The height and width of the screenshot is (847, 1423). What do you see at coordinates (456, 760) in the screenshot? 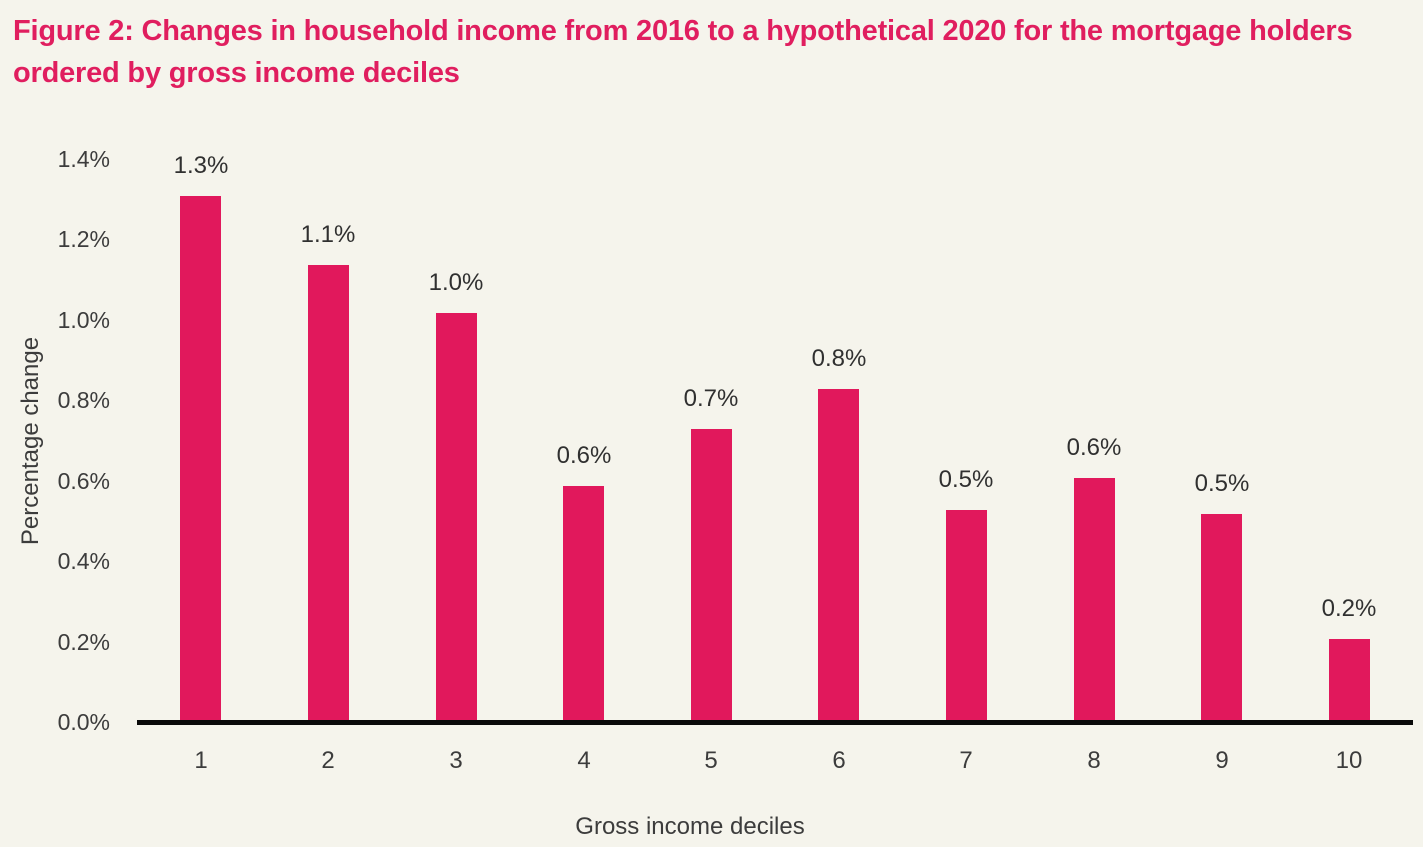
I see `x-tick-label: 3` at bounding box center [456, 760].